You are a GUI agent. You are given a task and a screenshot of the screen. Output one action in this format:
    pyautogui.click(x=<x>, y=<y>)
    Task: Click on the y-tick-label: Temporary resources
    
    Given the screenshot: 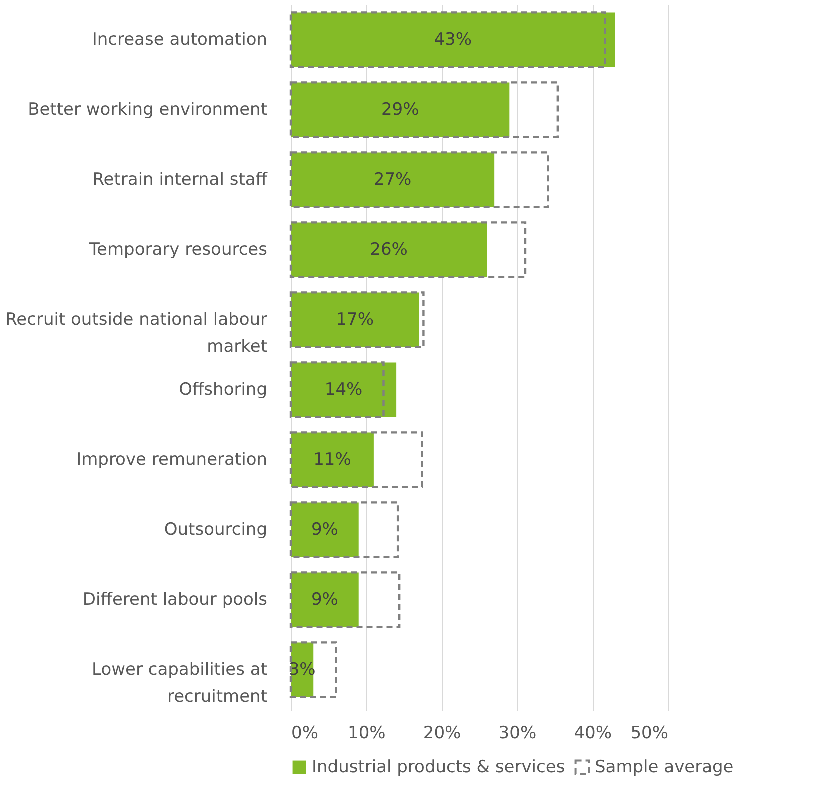 What is the action you would take?
    pyautogui.click(x=178, y=250)
    